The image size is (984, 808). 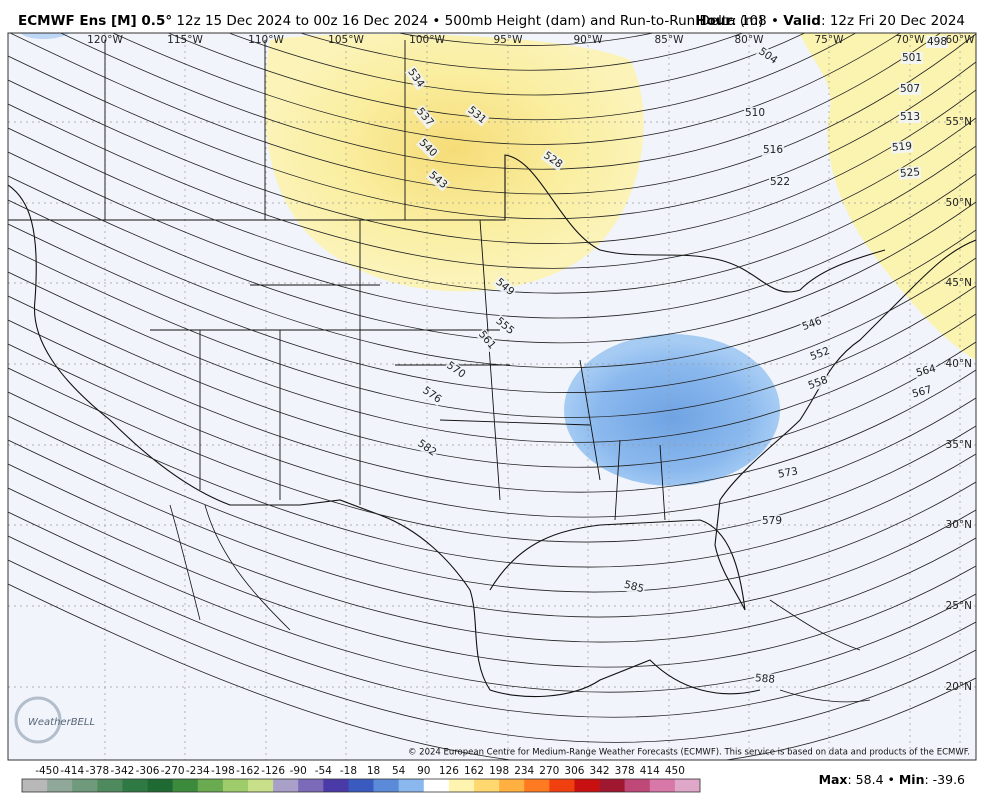 I want to click on colorbar-label: 270, so click(x=549, y=771).